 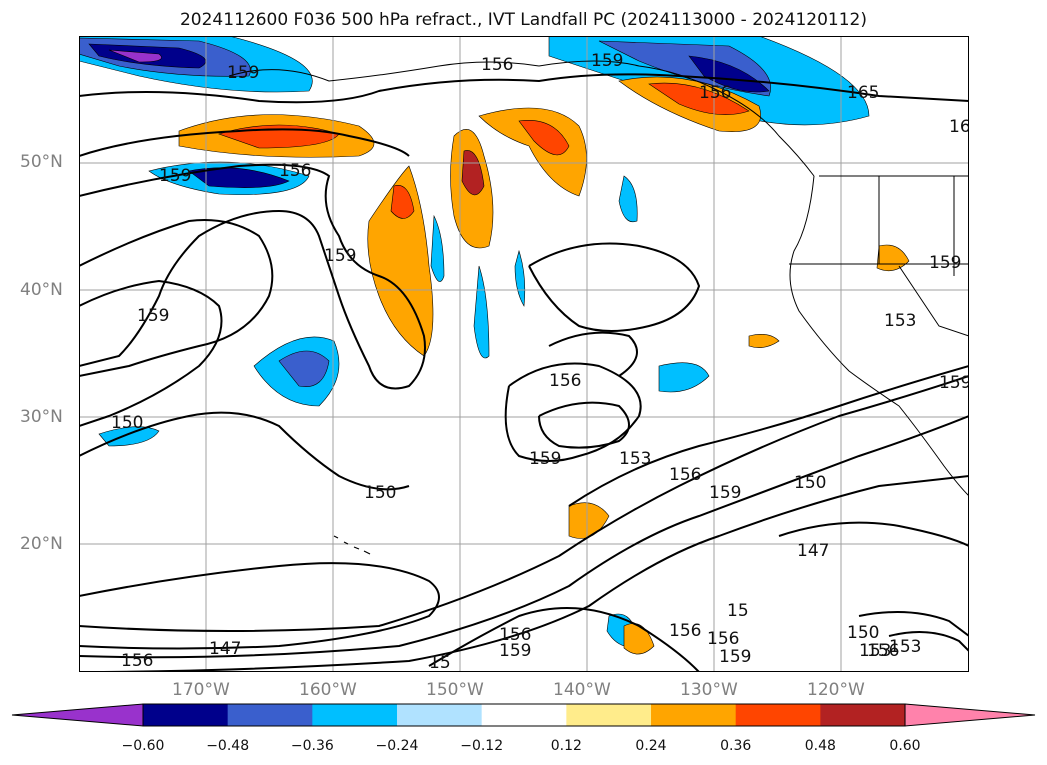 I want to click on shading-pos-goa-east-core, so click(x=699, y=98).